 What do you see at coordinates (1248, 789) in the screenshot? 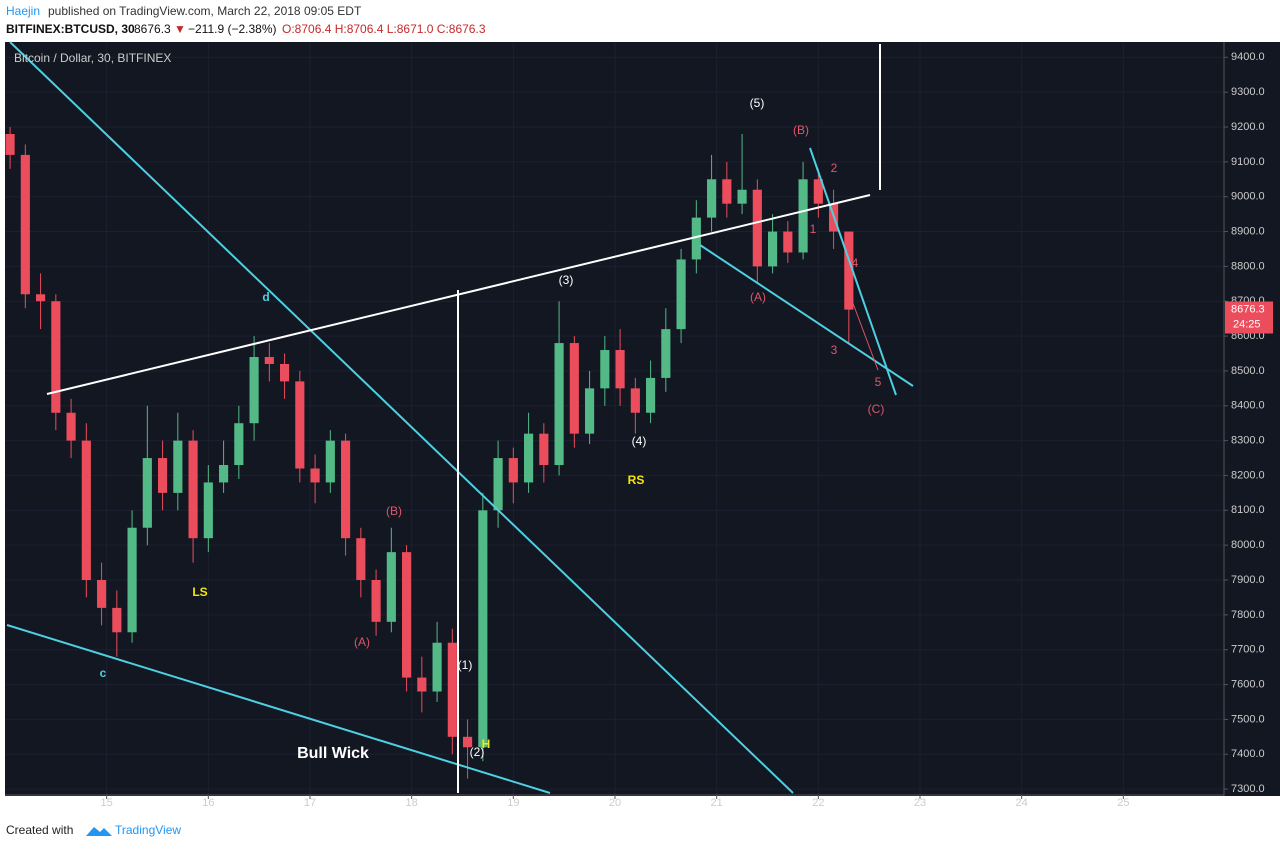
I see `y-tick-label: 7300.0` at bounding box center [1248, 789].